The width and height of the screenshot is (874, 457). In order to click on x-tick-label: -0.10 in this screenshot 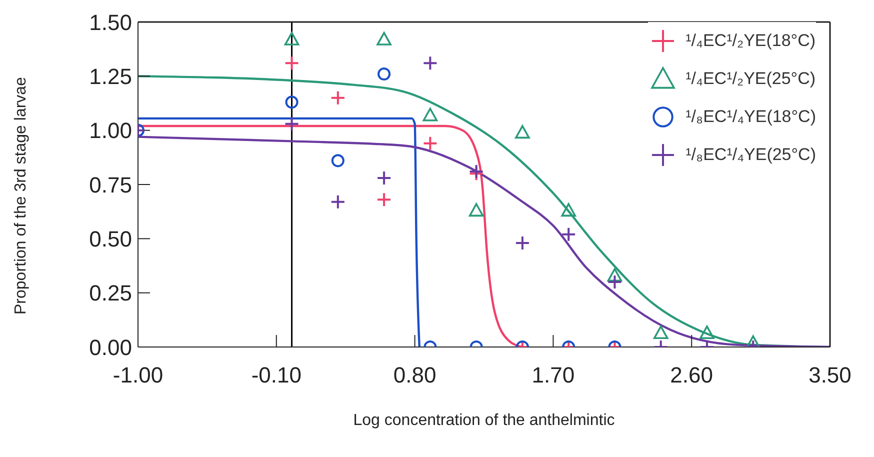, I will do `click(276, 375)`.